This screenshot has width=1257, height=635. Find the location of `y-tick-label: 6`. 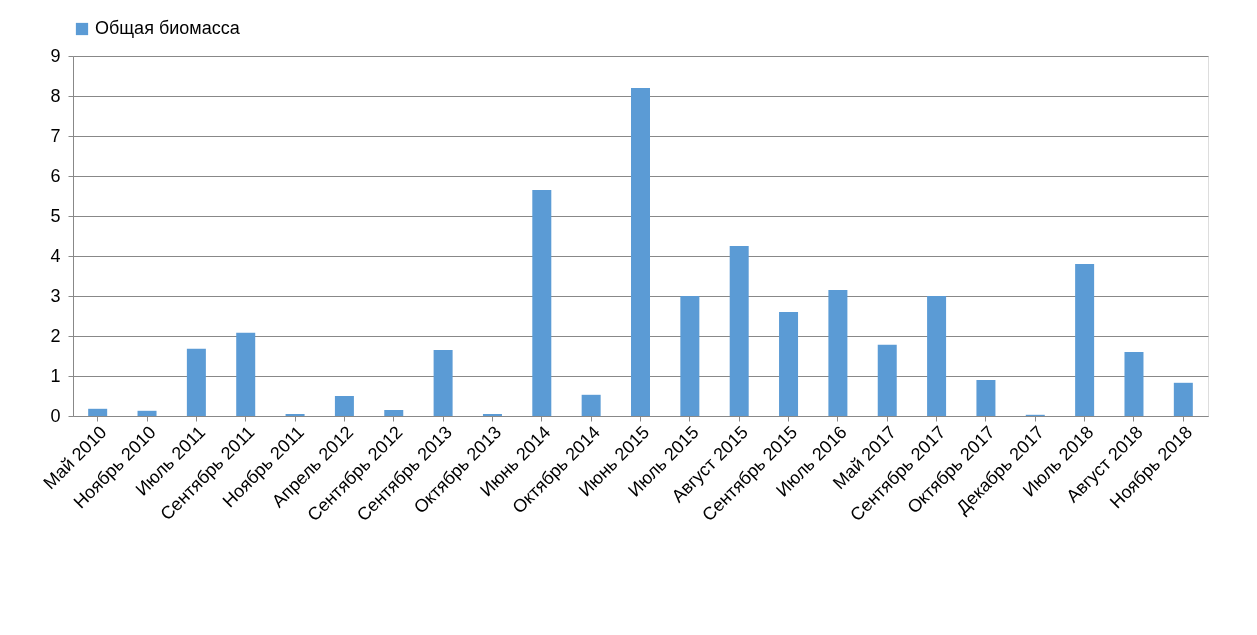

y-tick-label: 6 is located at coordinates (55, 175).